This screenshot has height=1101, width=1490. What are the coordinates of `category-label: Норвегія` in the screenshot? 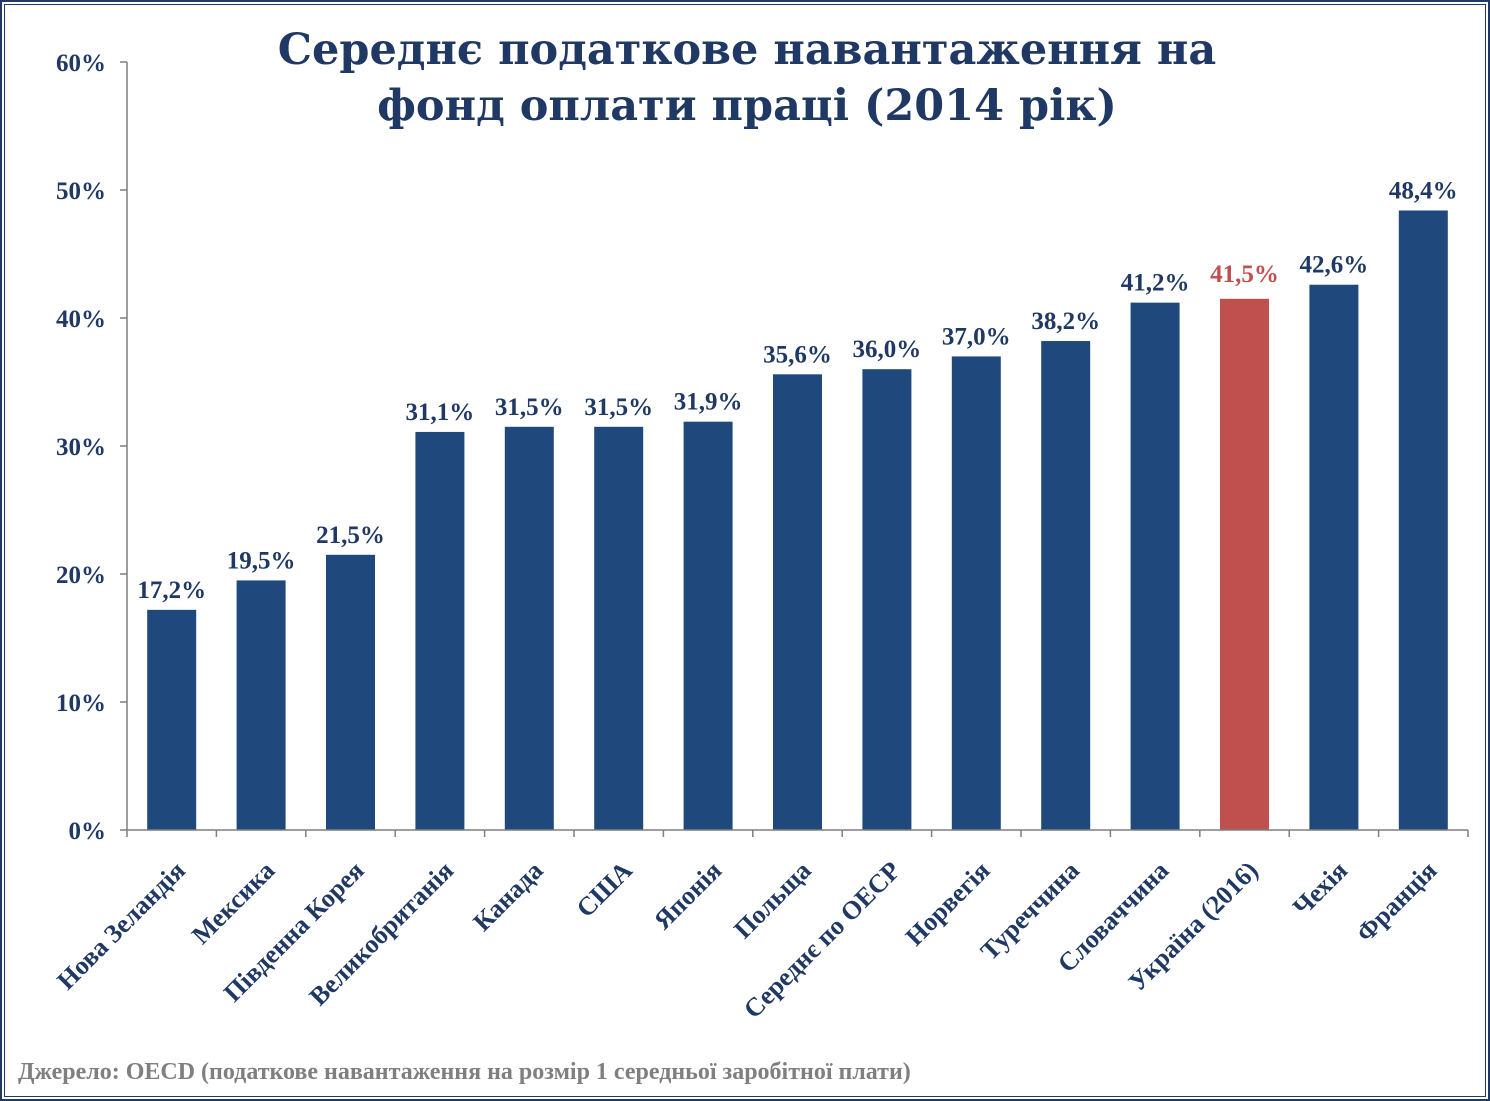 It's located at (948, 904).